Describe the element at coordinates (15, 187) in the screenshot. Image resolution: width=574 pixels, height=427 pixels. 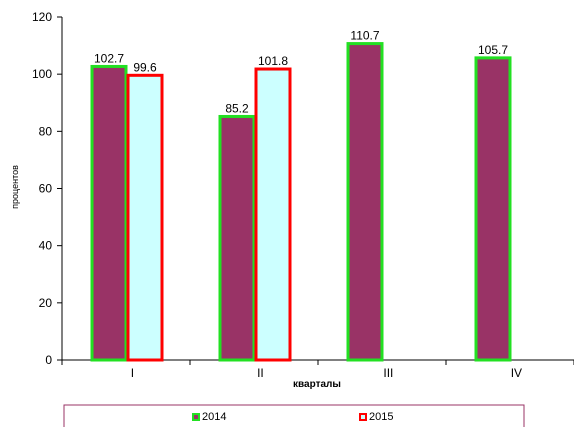
I see `y-axis-title: процентов` at that location.